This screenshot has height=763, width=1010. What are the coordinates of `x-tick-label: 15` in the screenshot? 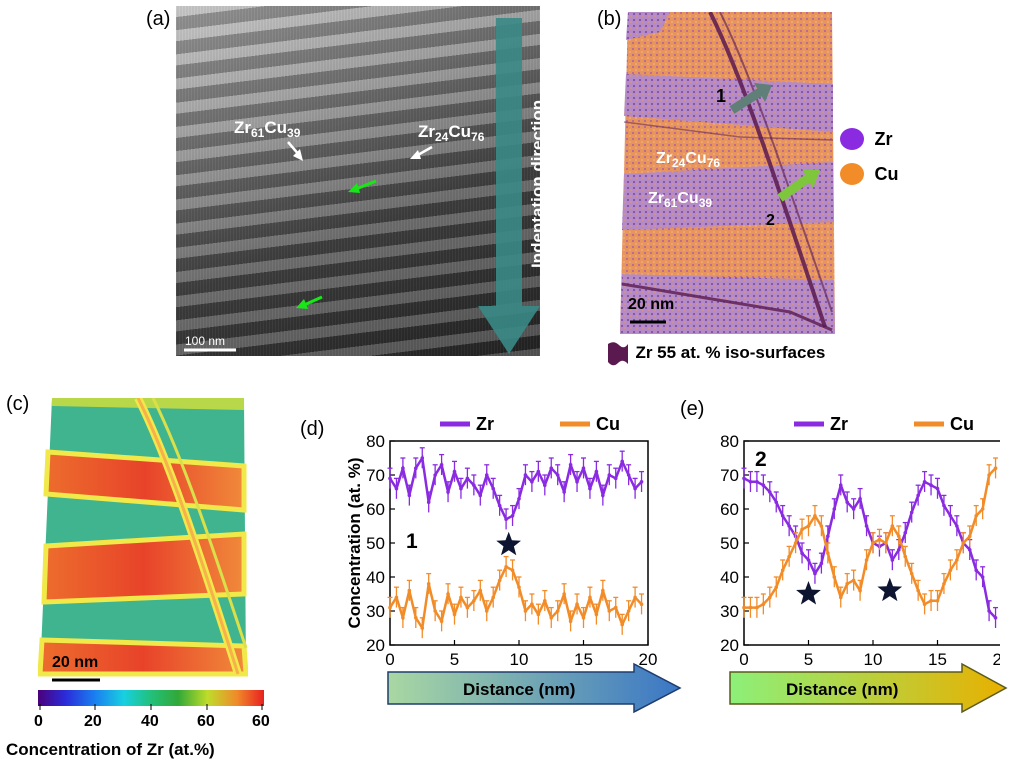 It's located at (583, 659).